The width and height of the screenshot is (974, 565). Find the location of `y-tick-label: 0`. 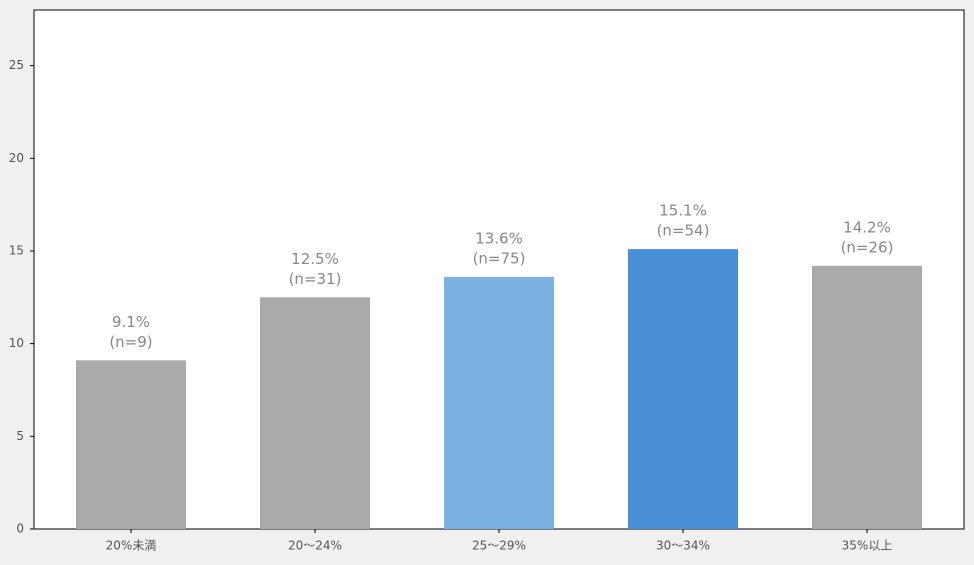

y-tick-label: 0 is located at coordinates (20, 529).